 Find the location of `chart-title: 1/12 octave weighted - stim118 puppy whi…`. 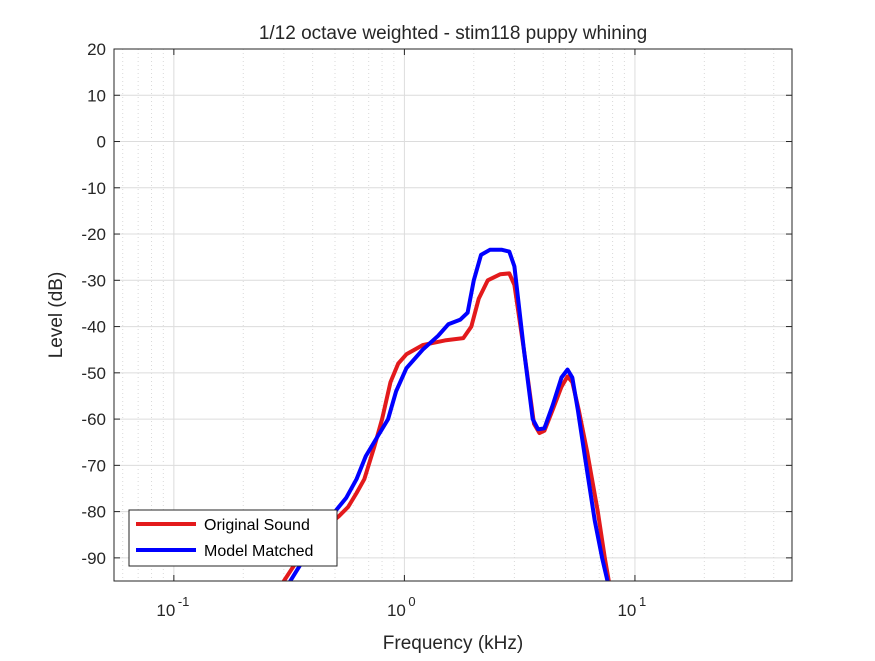

chart-title: 1/12 octave weighted - stim118 puppy whi… is located at coordinates (453, 33).